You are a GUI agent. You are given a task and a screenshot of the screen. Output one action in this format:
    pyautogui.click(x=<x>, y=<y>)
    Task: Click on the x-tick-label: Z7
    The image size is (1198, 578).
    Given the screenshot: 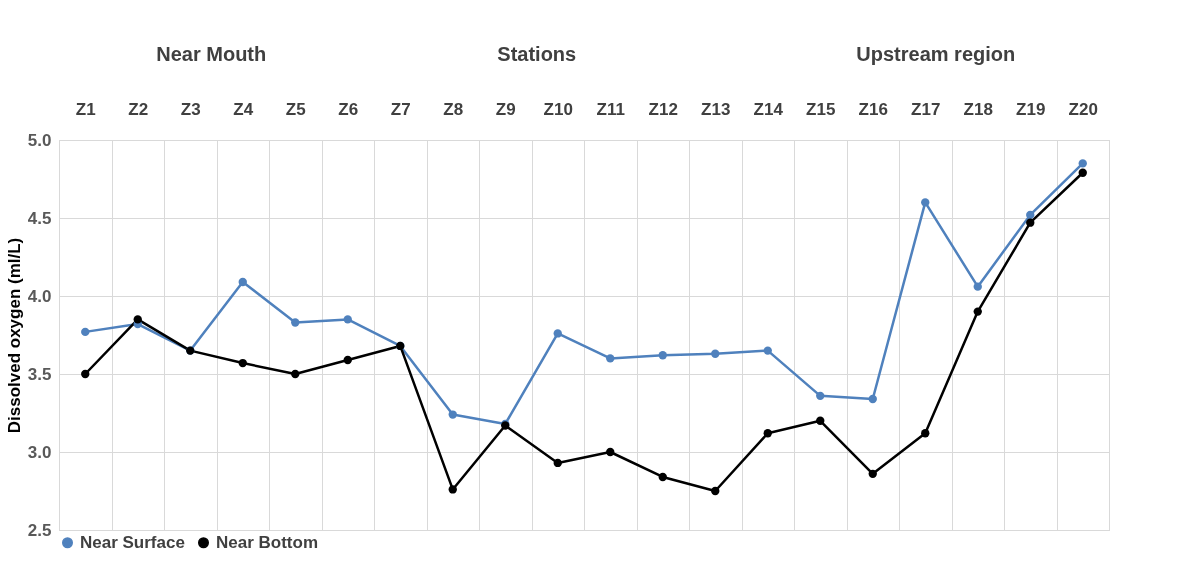 What is the action you would take?
    pyautogui.click(x=400, y=109)
    